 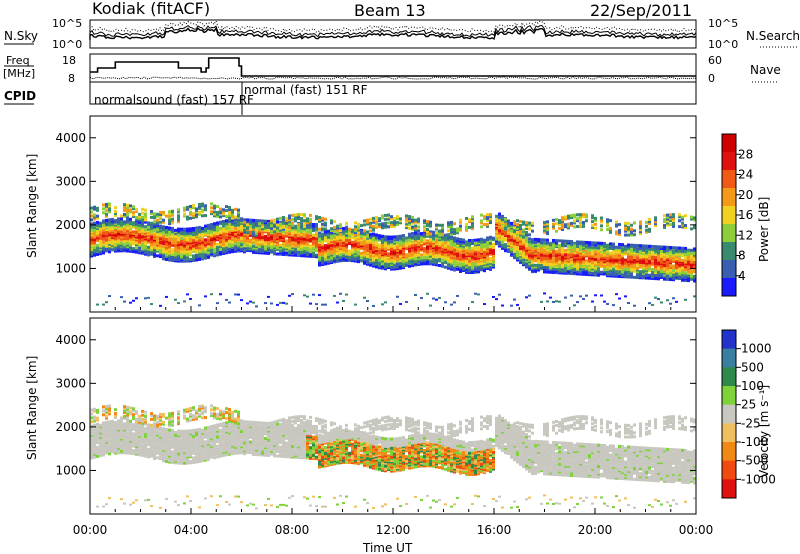 I want to click on time-tick-label: 20:00, so click(x=595, y=530).